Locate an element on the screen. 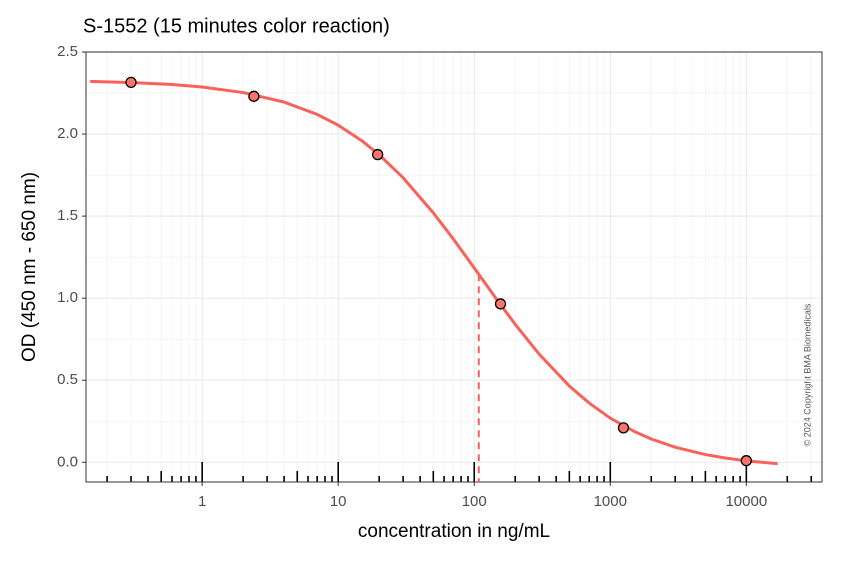  y-tick-label: 0.0 is located at coordinates (67, 461).